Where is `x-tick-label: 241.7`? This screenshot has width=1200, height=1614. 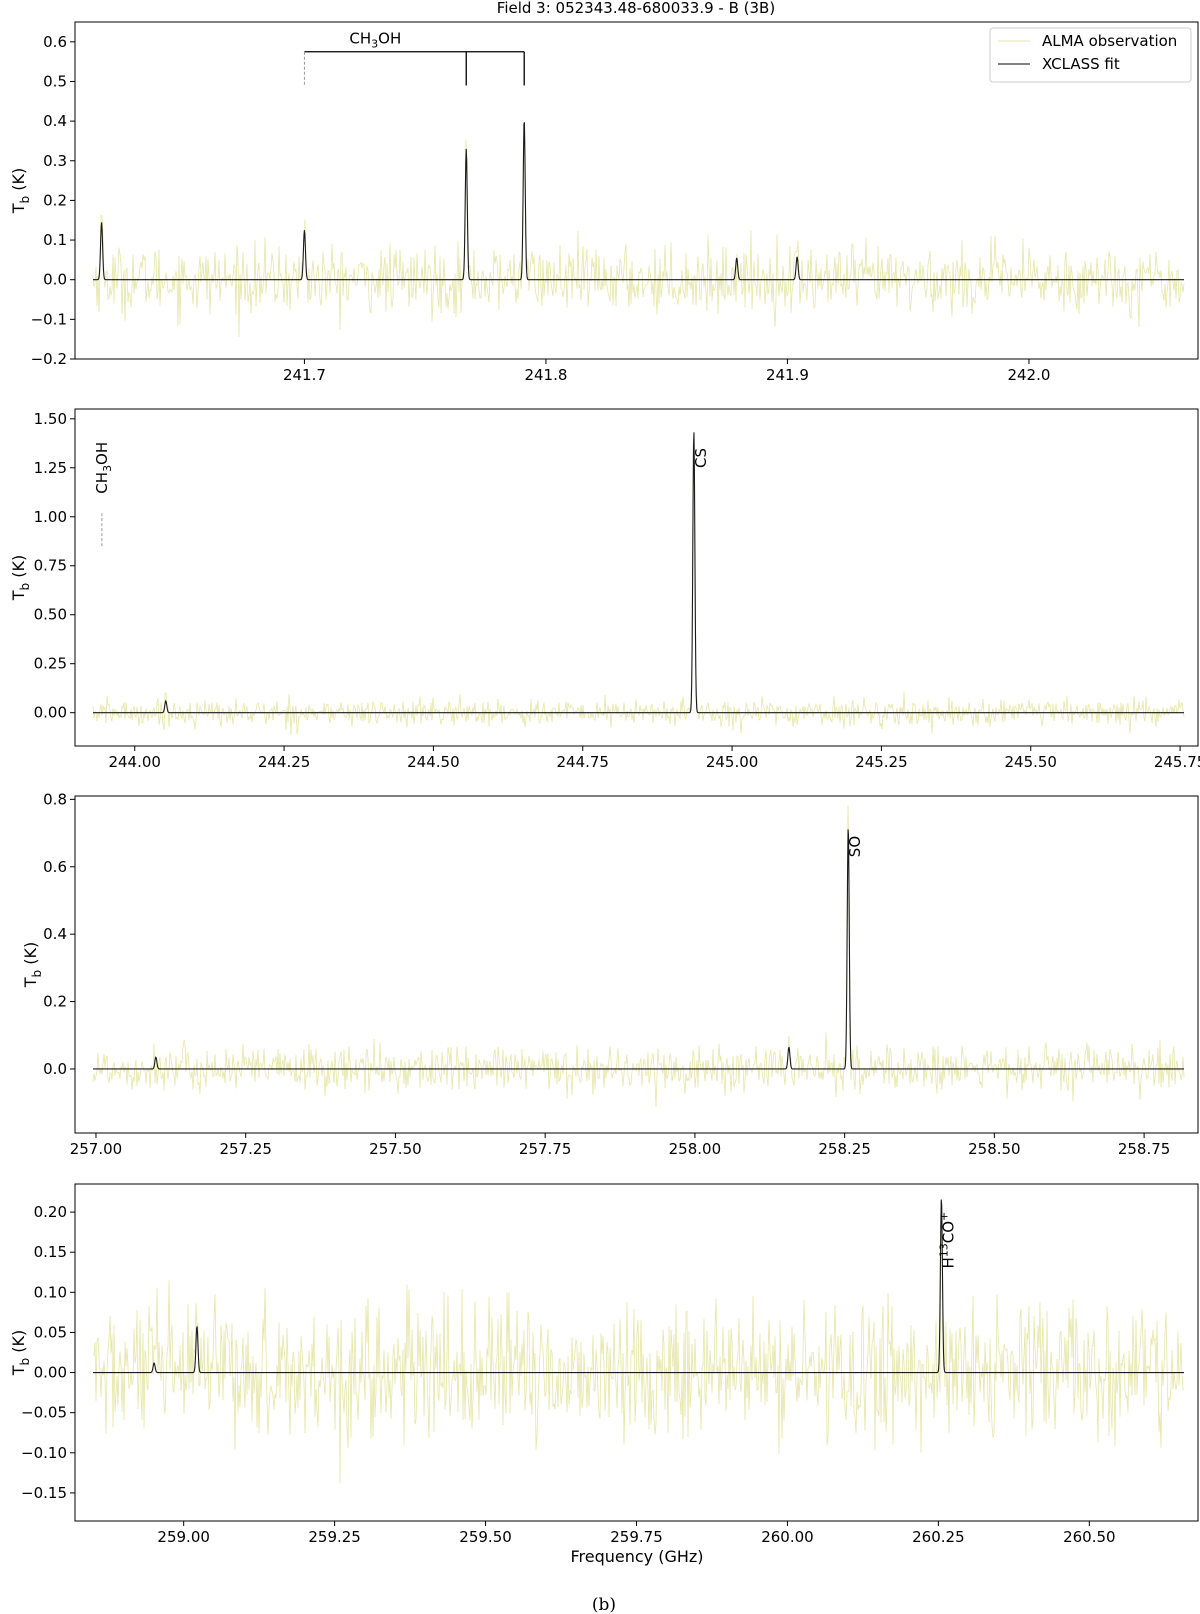
x-tick-label: 241.7 is located at coordinates (304, 375).